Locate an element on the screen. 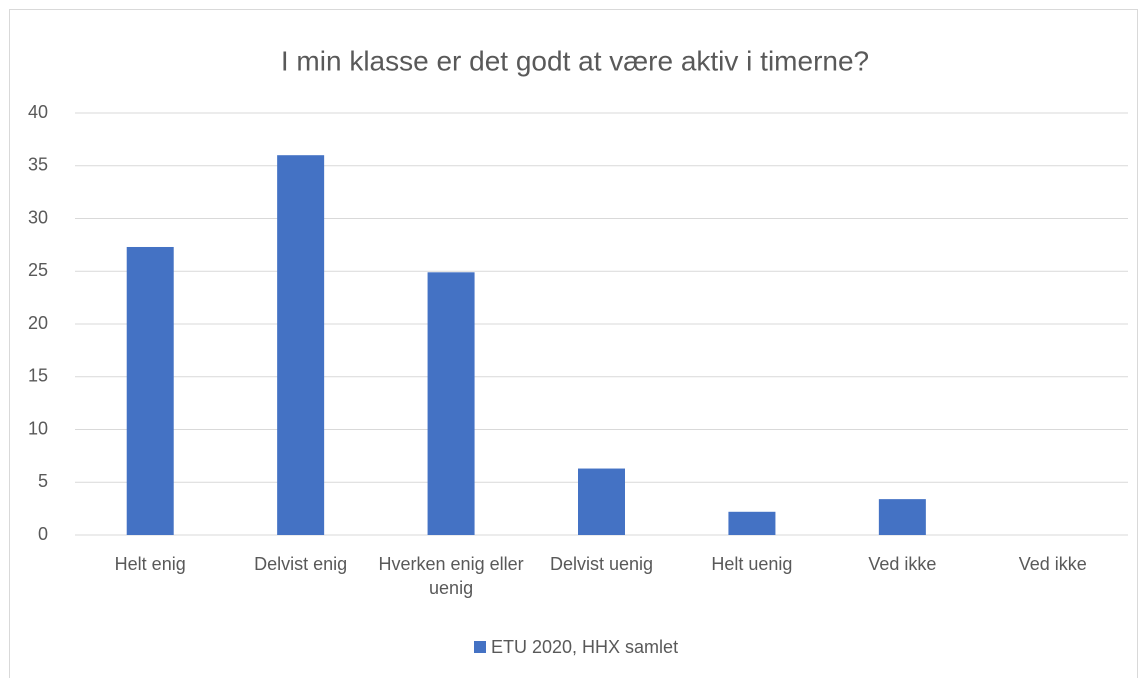 This screenshot has width=1147, height=678. legend-swatch is located at coordinates (480, 647).